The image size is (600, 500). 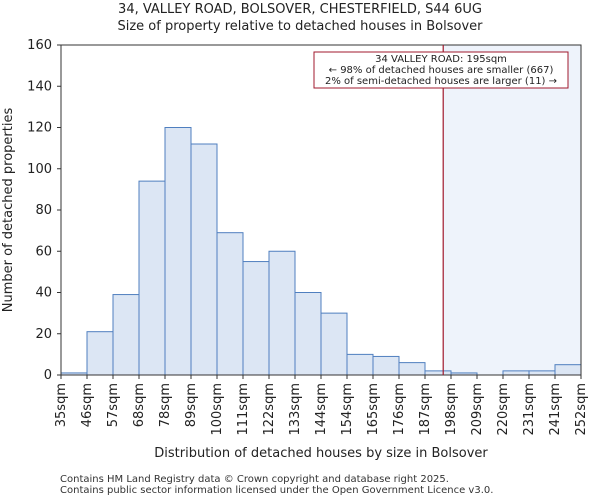 I want to click on bar-89sqm, so click(x=204, y=259).